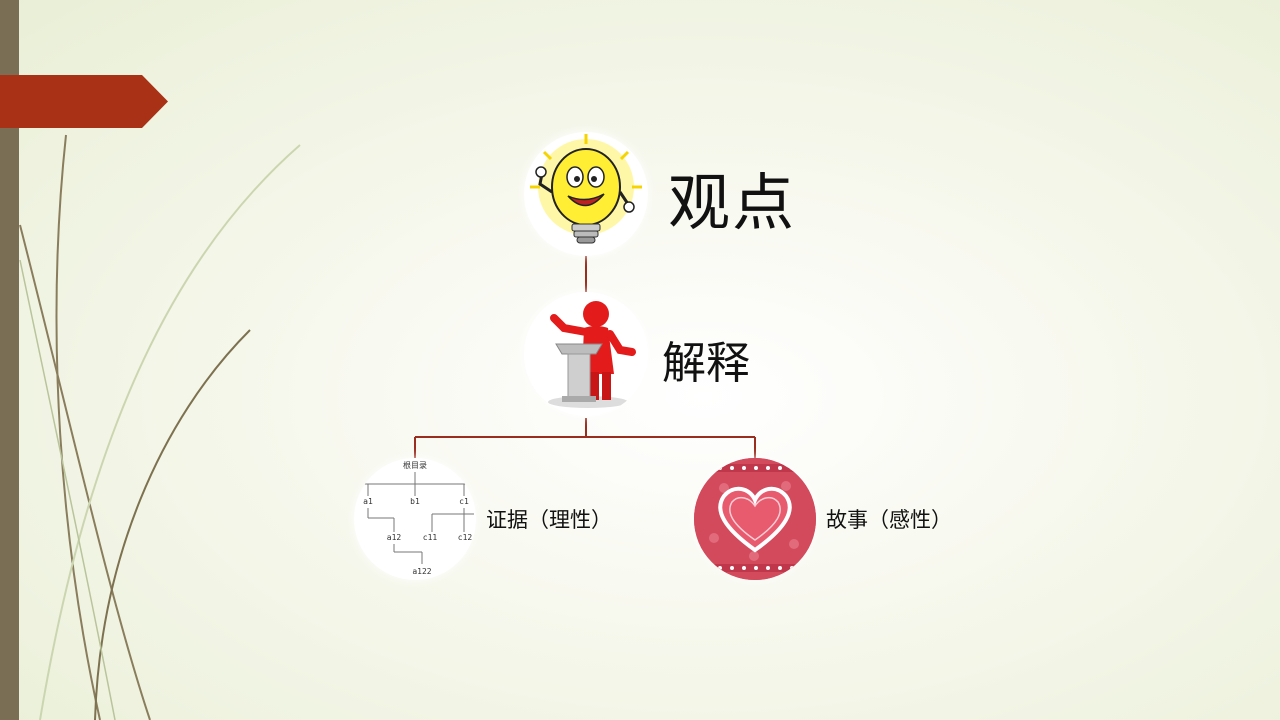  I want to click on tree-node-a1: a1, so click(368, 501).